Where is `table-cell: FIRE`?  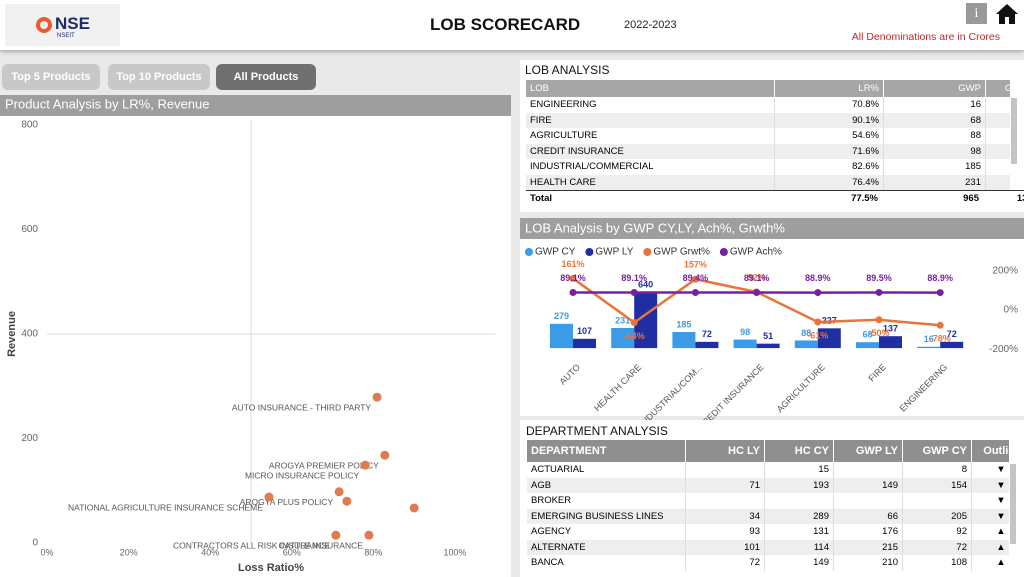
table-cell: FIRE is located at coordinates (650, 120).